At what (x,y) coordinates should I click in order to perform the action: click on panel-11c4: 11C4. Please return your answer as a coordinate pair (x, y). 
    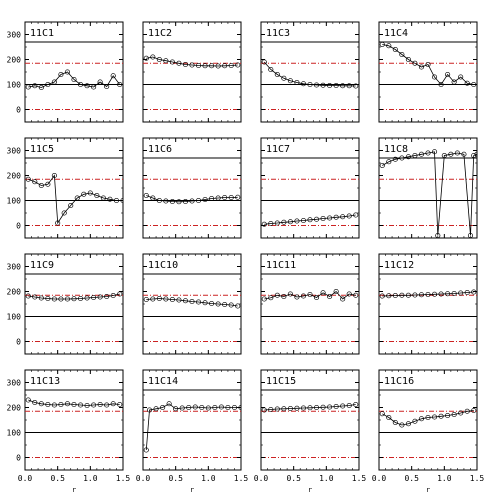
    Looking at the image, I should click on (428, 72).